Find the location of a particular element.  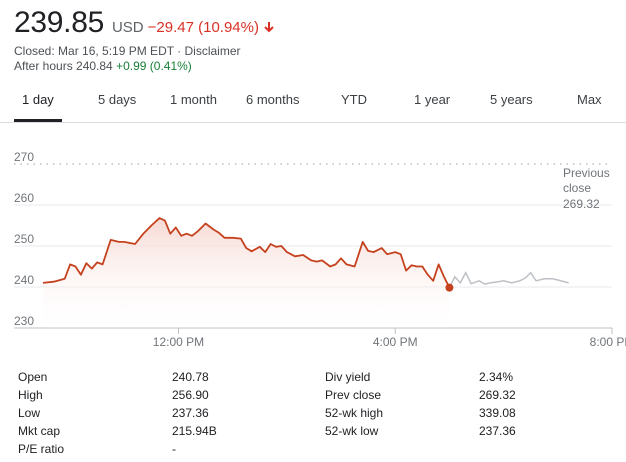

x-tick-label: 4:00 PM is located at coordinates (395, 342).